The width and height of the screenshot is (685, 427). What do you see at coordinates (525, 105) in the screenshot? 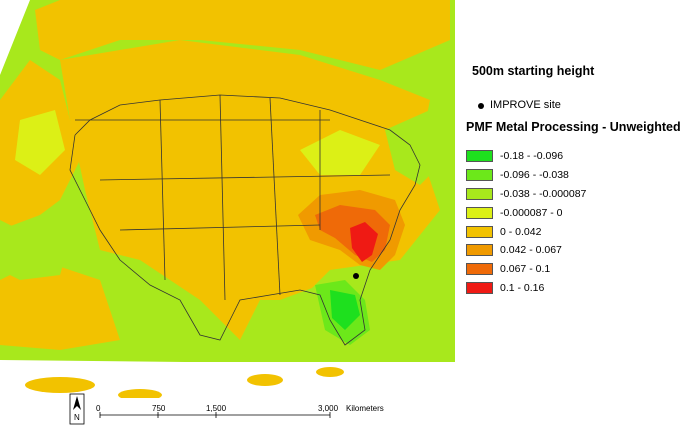
I see `improve-site-label: IMPROVE site` at bounding box center [525, 105].